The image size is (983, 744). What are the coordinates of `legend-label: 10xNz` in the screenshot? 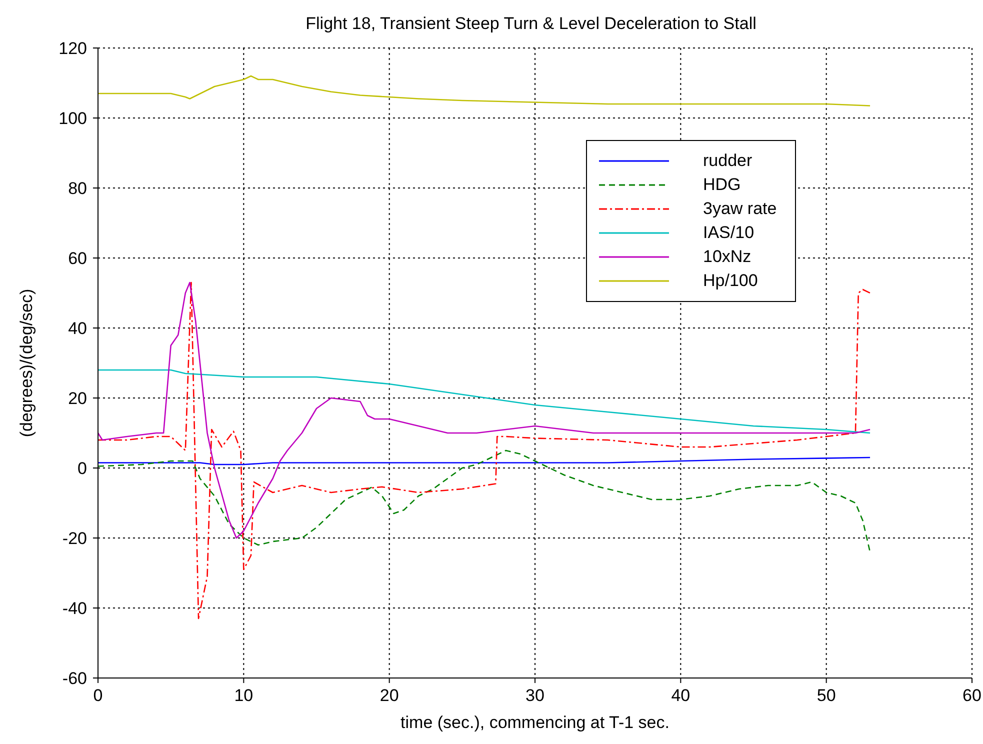 It's located at (727, 257).